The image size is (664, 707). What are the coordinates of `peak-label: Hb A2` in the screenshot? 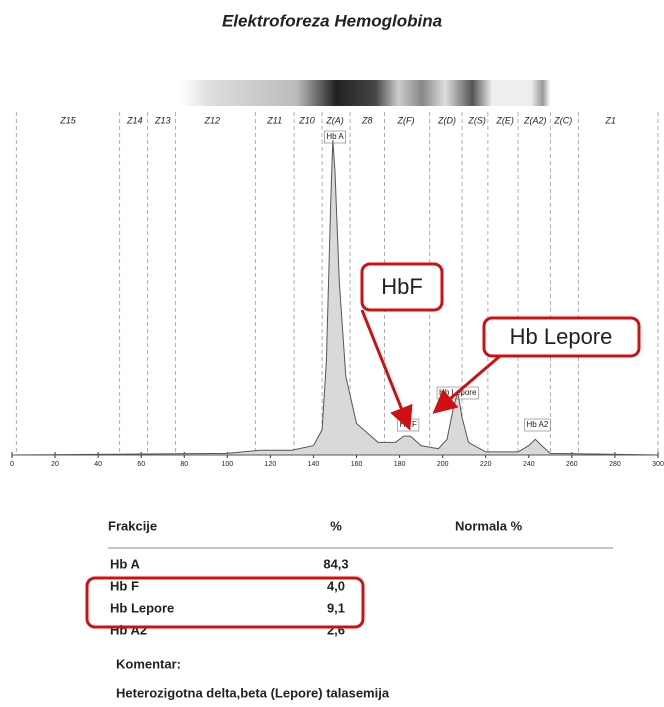 It's located at (538, 424).